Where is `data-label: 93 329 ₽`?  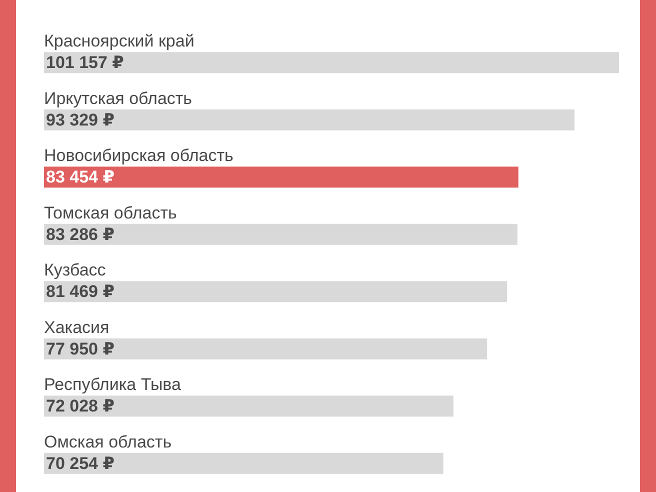 data-label: 93 329 ₽ is located at coordinates (80, 120).